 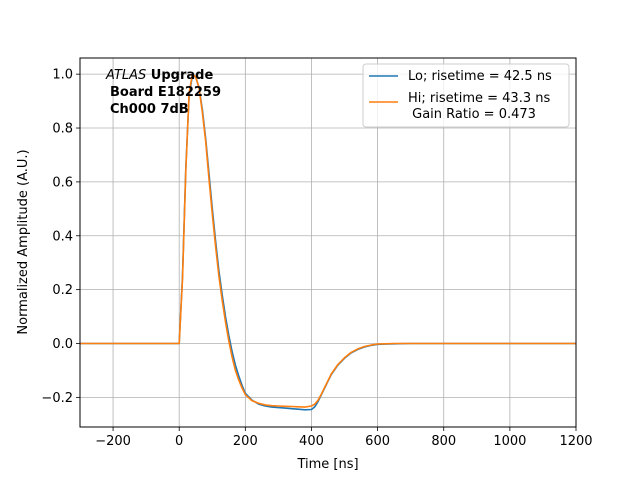 I want to click on x-tick-label: 1200, so click(x=575, y=441).